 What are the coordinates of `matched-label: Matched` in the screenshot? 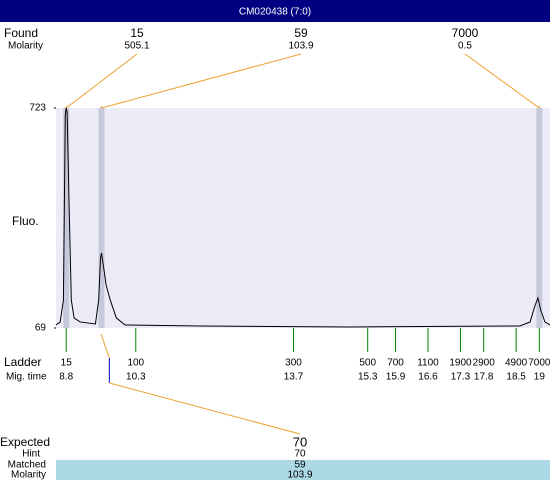 It's located at (27, 465).